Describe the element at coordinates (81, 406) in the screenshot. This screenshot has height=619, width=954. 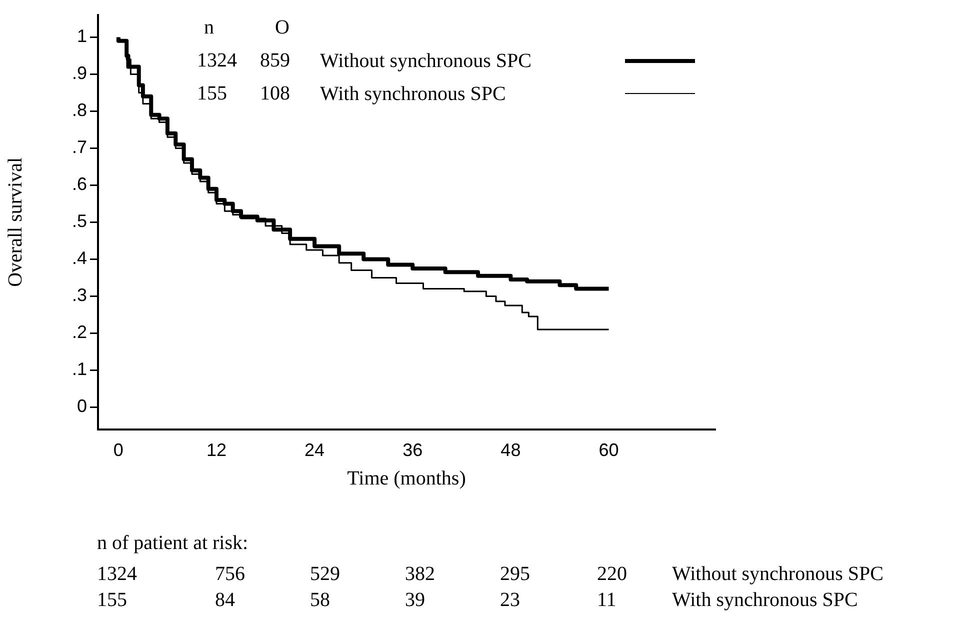
I see `y-tick-label: 0` at that location.